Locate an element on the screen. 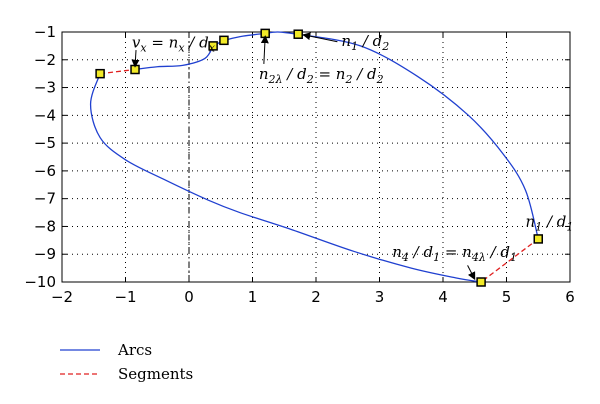 The height and width of the screenshot is (404, 600). x-tick-label: 5 is located at coordinates (507, 297).